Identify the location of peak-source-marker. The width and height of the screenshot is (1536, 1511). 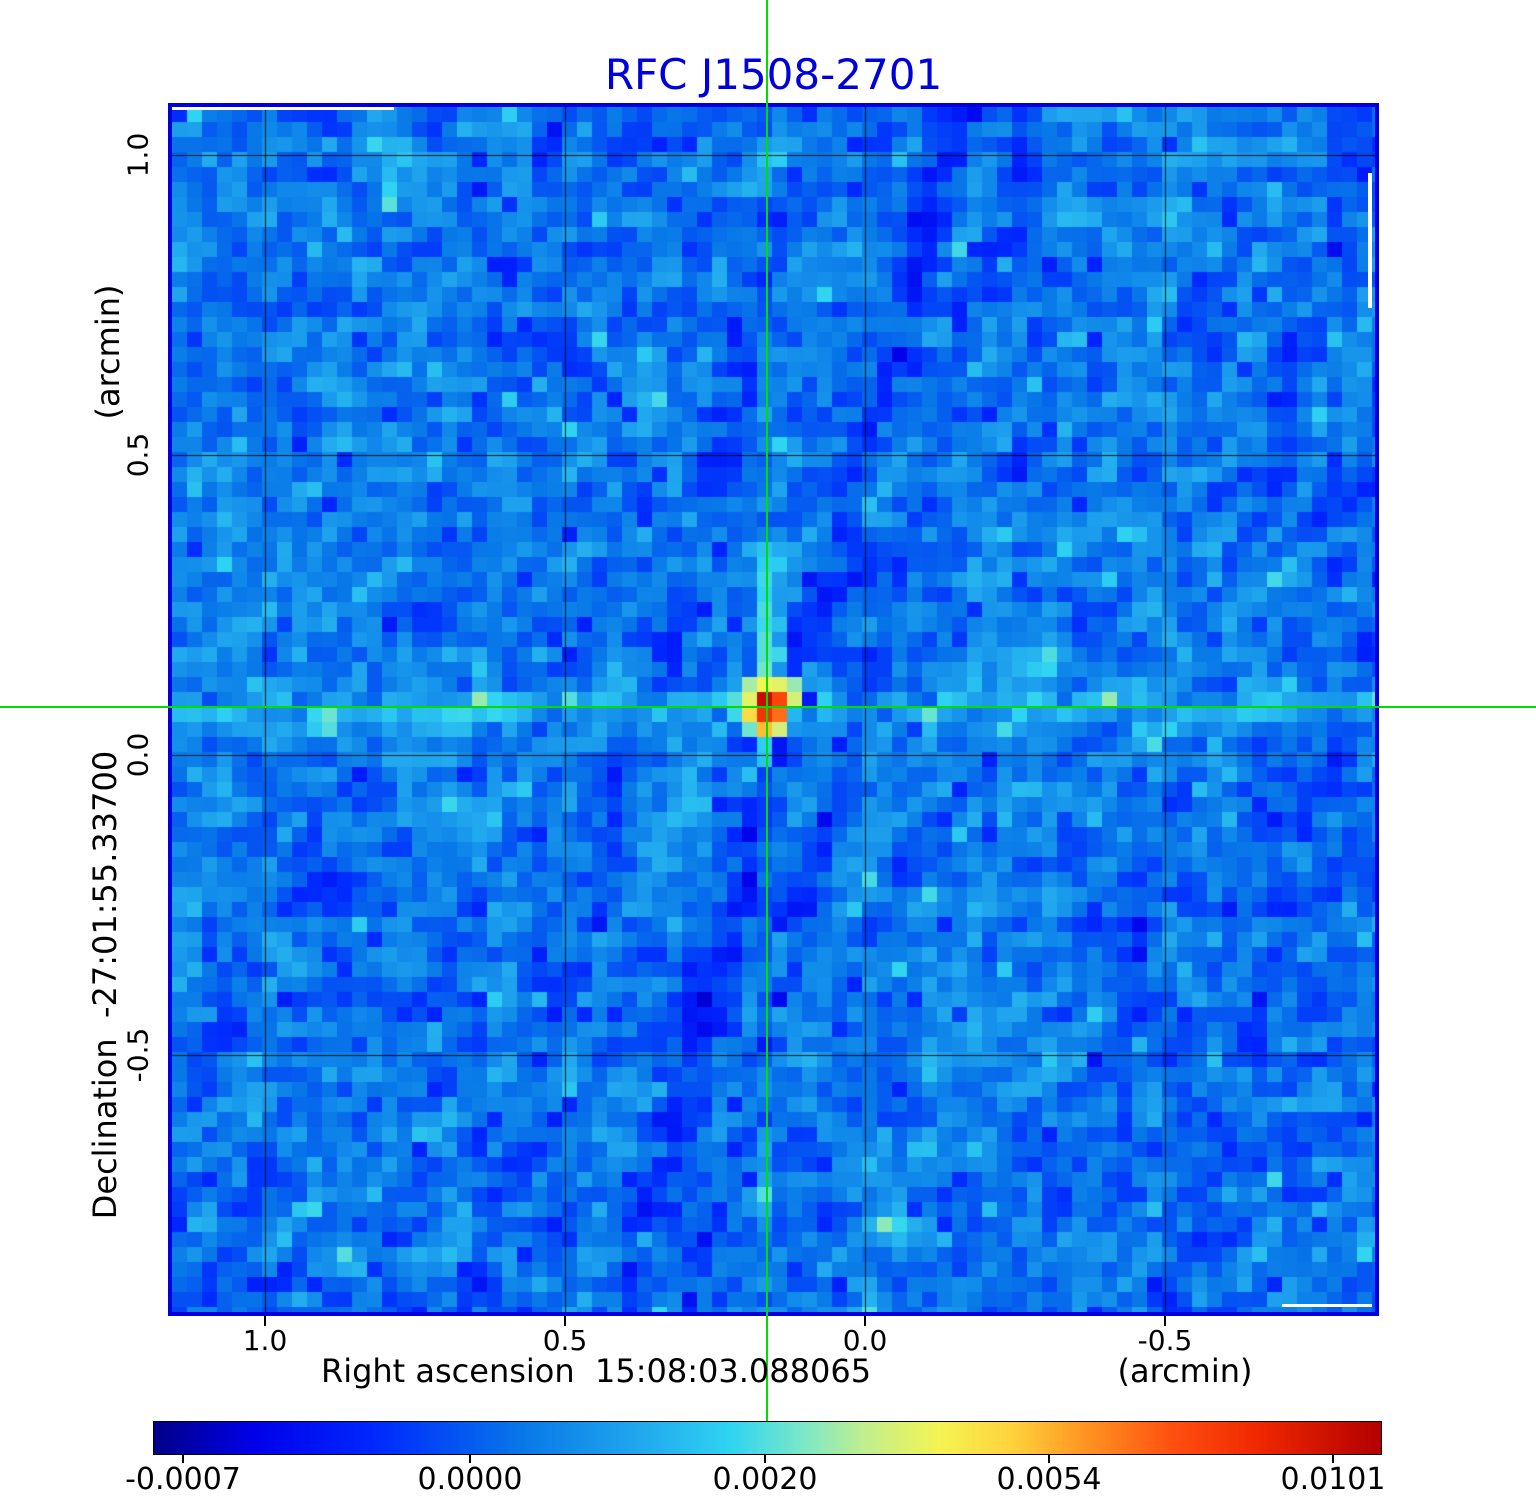
(772, 707).